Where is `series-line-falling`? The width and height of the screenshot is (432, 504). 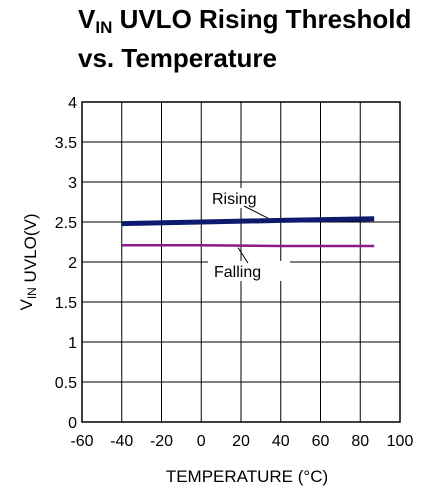
series-line-falling is located at coordinates (248, 245).